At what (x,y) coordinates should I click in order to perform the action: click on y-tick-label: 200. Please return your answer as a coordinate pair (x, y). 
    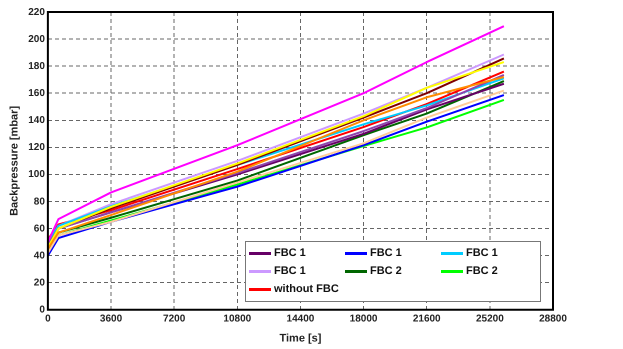
    Looking at the image, I should click on (37, 39).